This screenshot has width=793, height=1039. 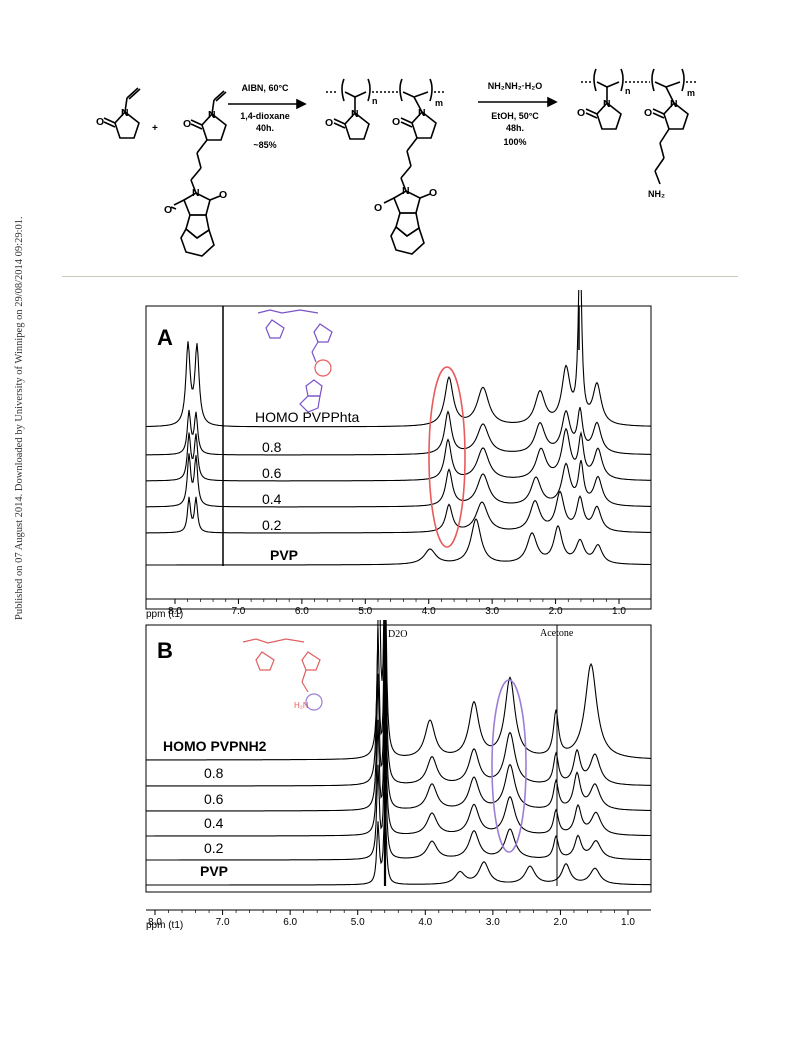 What do you see at coordinates (215, 808) in the screenshot?
I see `trace-labels: HOMO PVPNH2 0.8 0.6 0.4 0.2 PVP` at bounding box center [215, 808].